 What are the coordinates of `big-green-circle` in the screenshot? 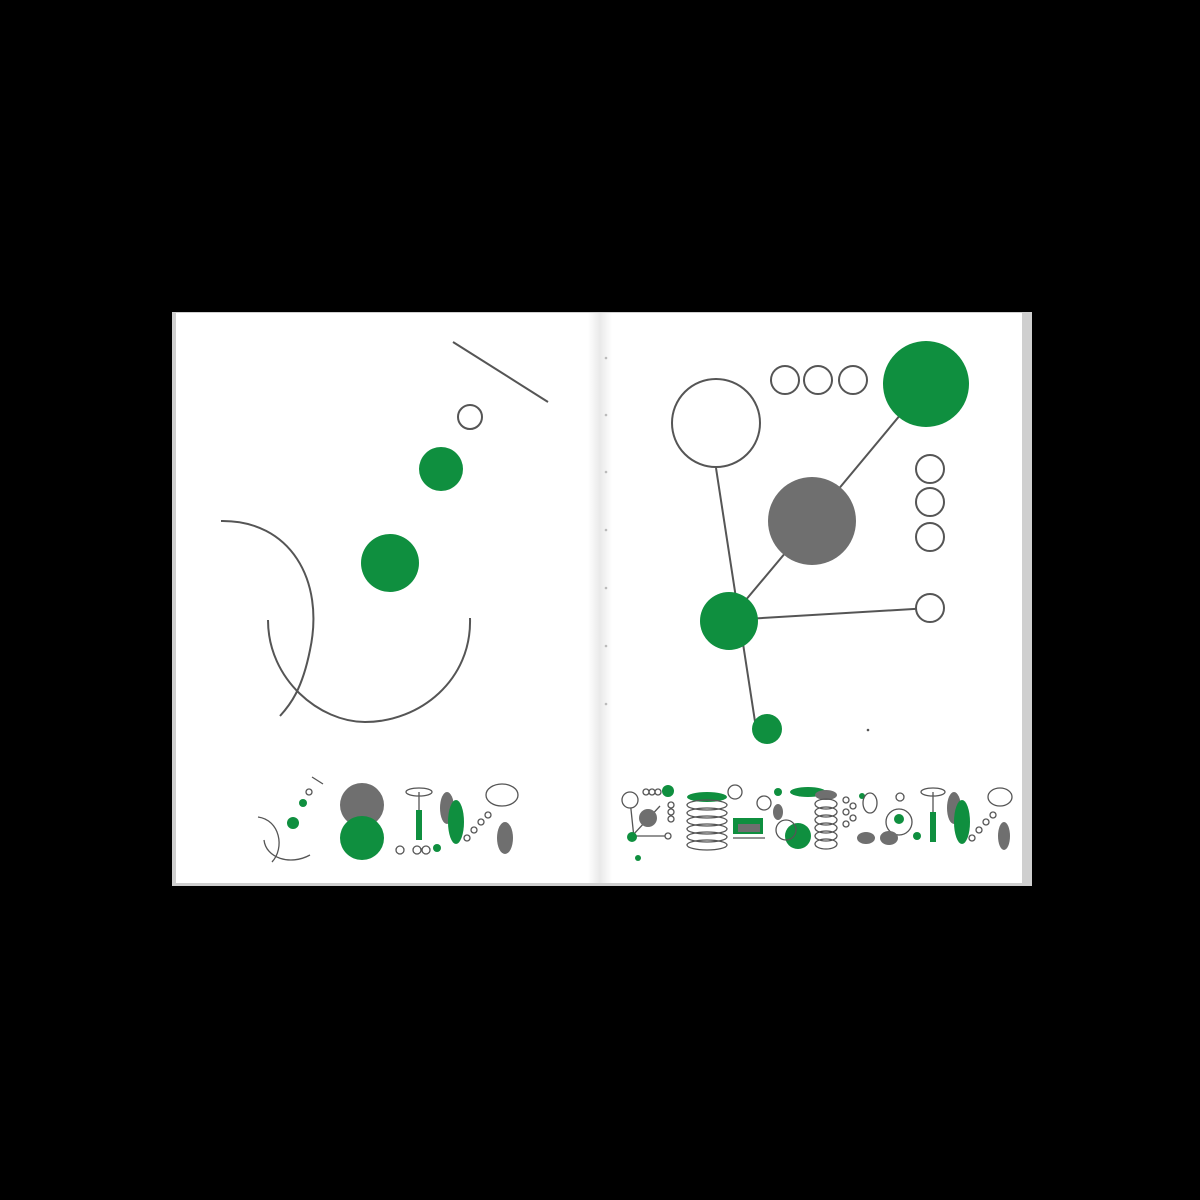 It's located at (926, 384).